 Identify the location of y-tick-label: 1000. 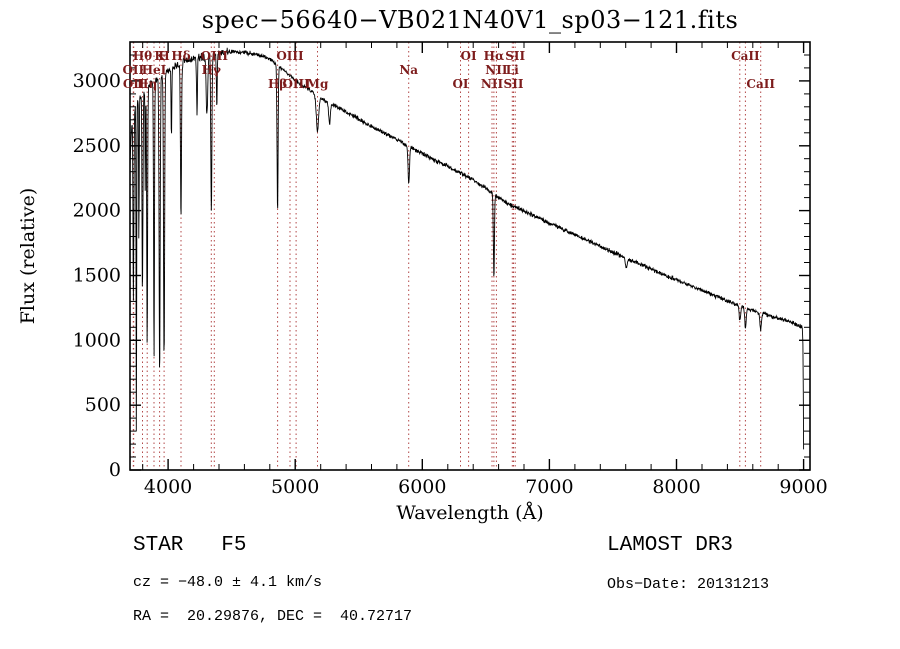
(97, 340).